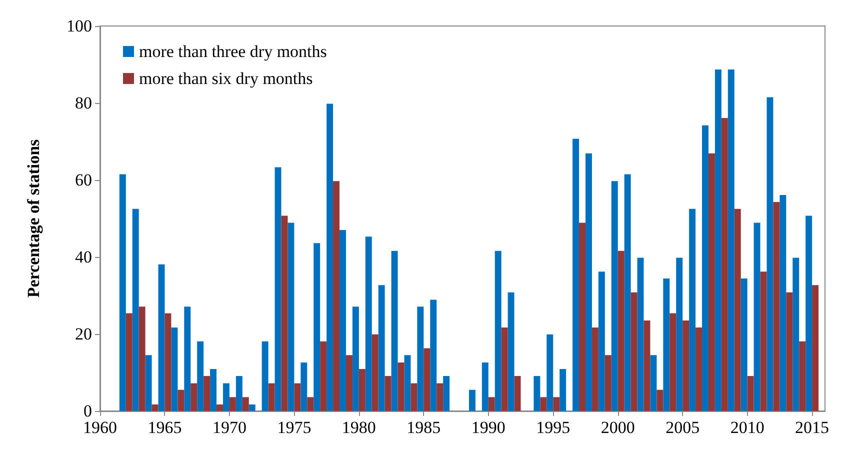 The height and width of the screenshot is (452, 846). I want to click on x-tick-label: 1980, so click(359, 427).